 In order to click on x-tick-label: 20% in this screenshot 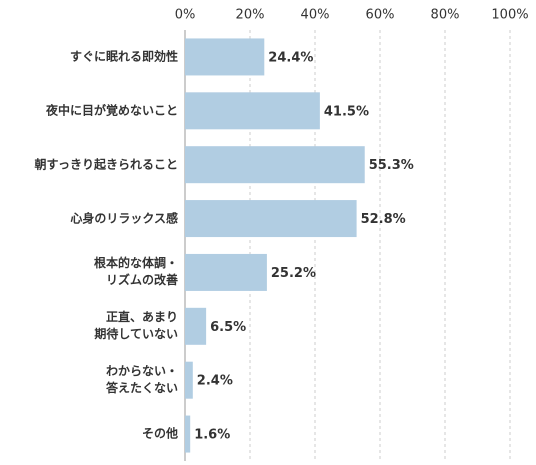, I will do `click(250, 15)`.